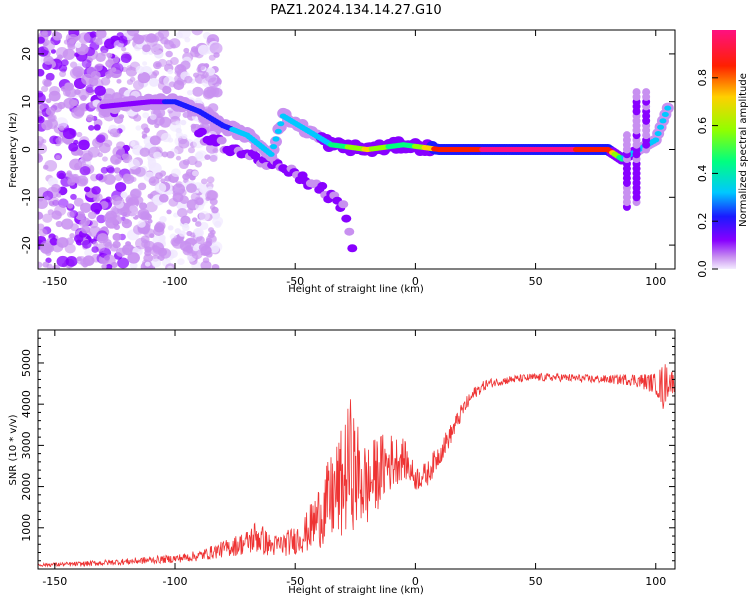 This screenshot has height=600, width=750. What do you see at coordinates (26, 404) in the screenshot?
I see `snr-y-tick-label: 4000` at bounding box center [26, 404].